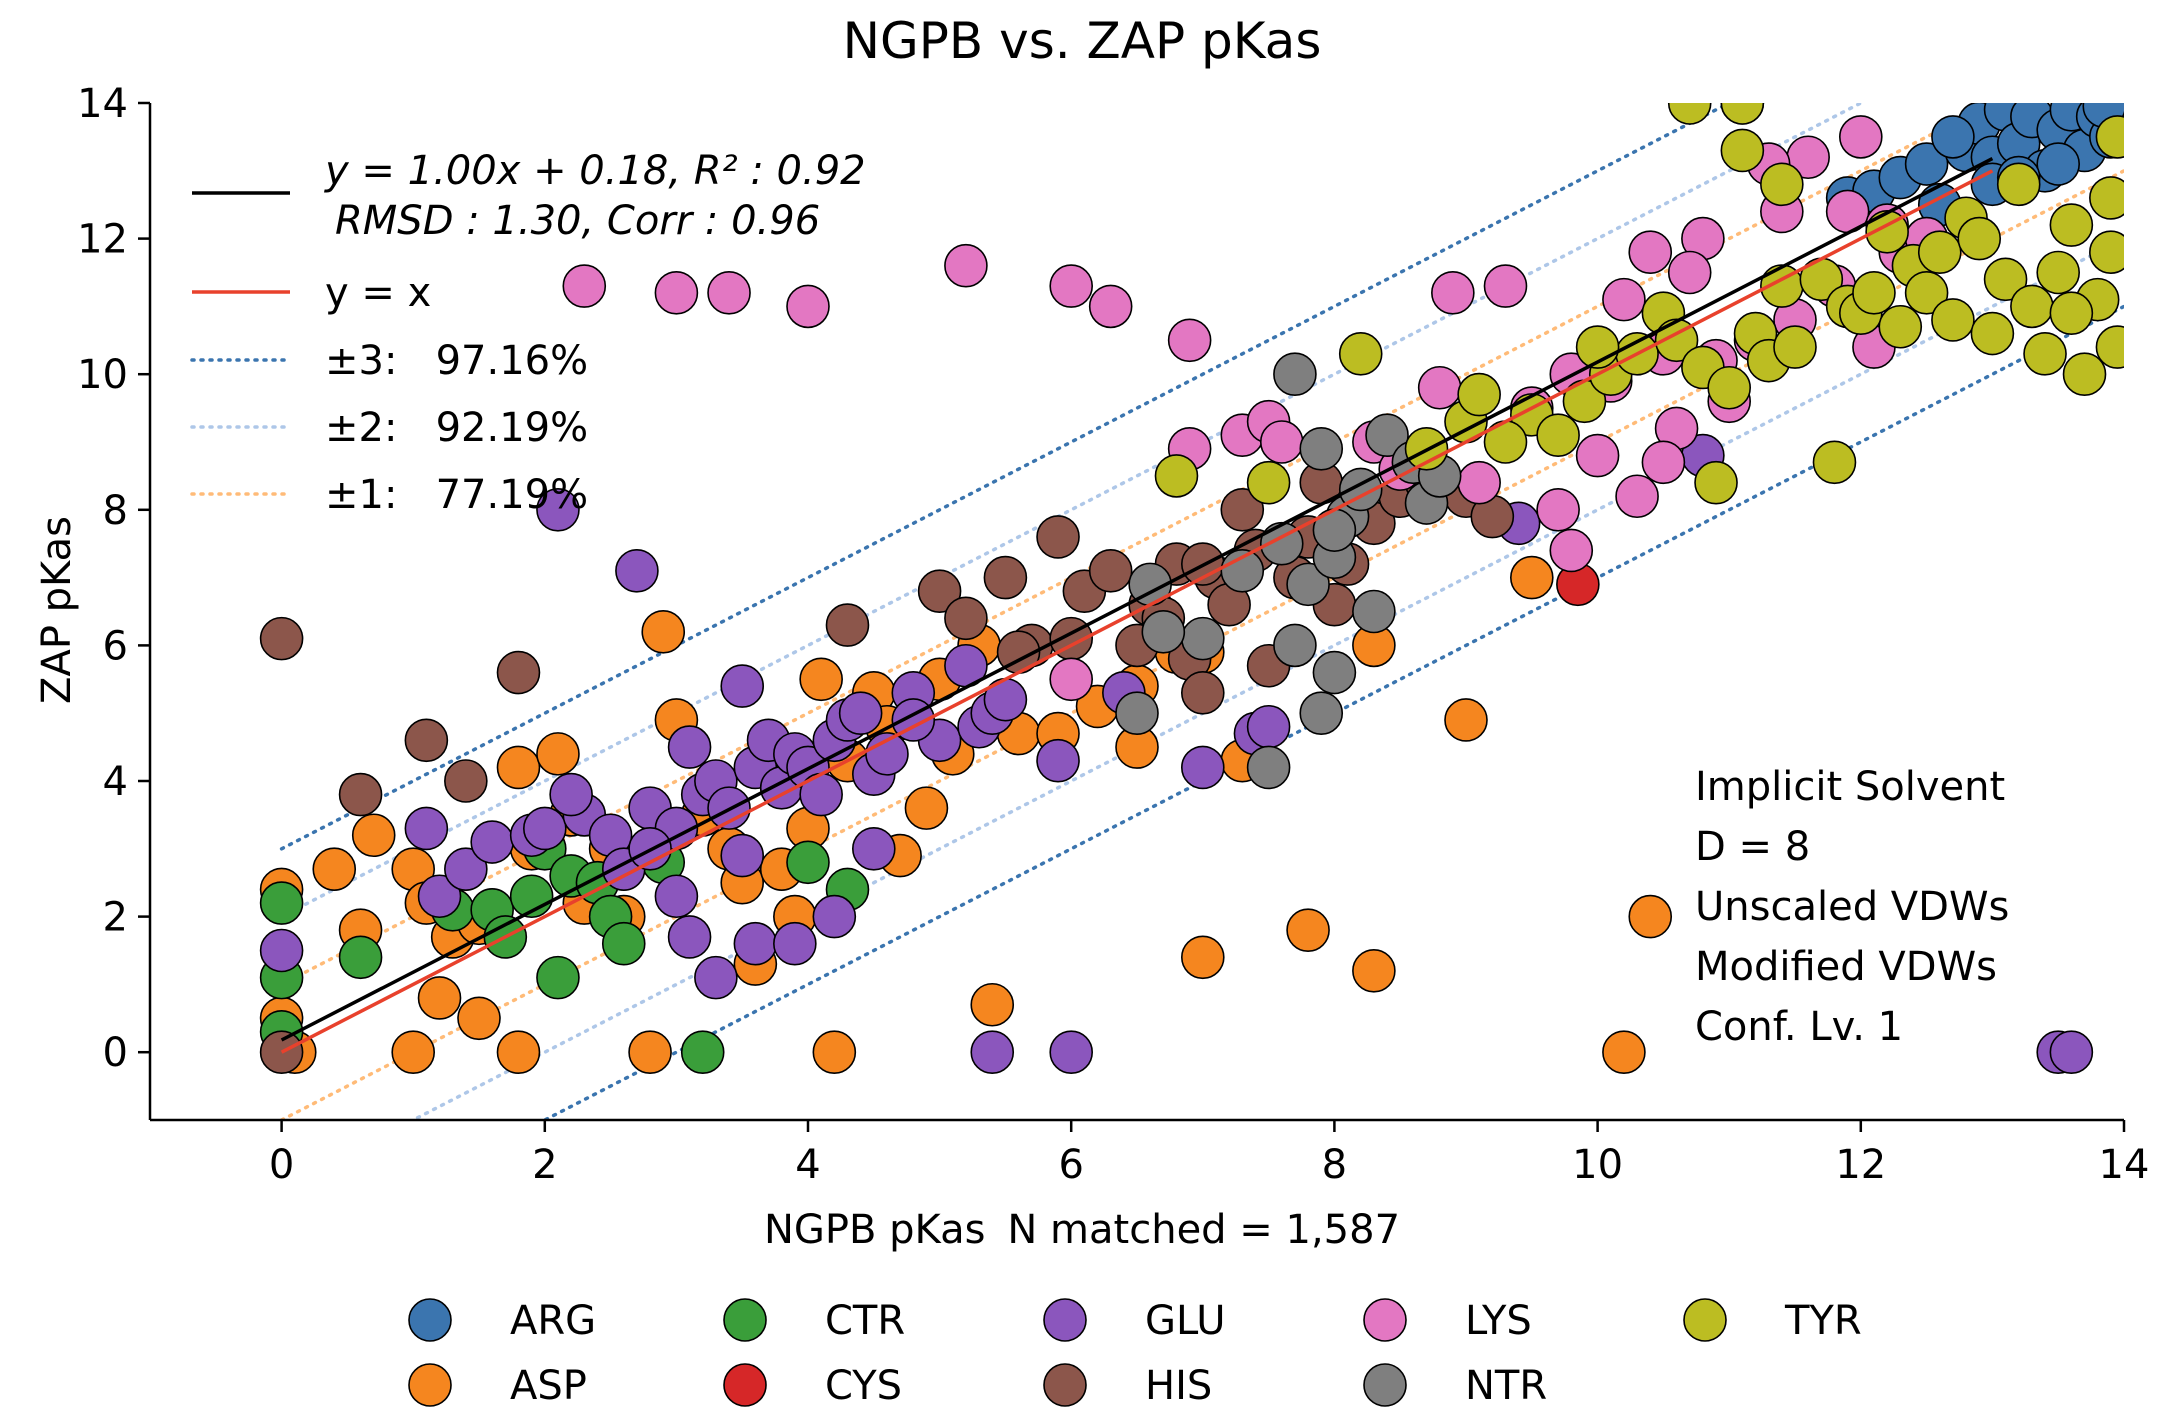  Describe the element at coordinates (115, 511) in the screenshot. I see `y-tick-label: 8` at that location.